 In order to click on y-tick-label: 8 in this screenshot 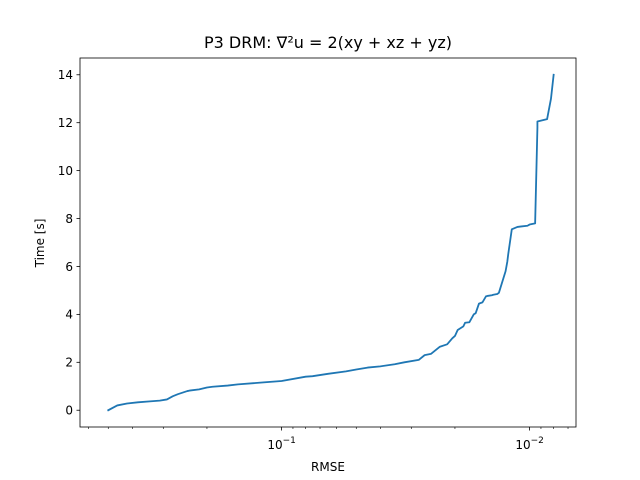, I will do `click(69, 219)`.